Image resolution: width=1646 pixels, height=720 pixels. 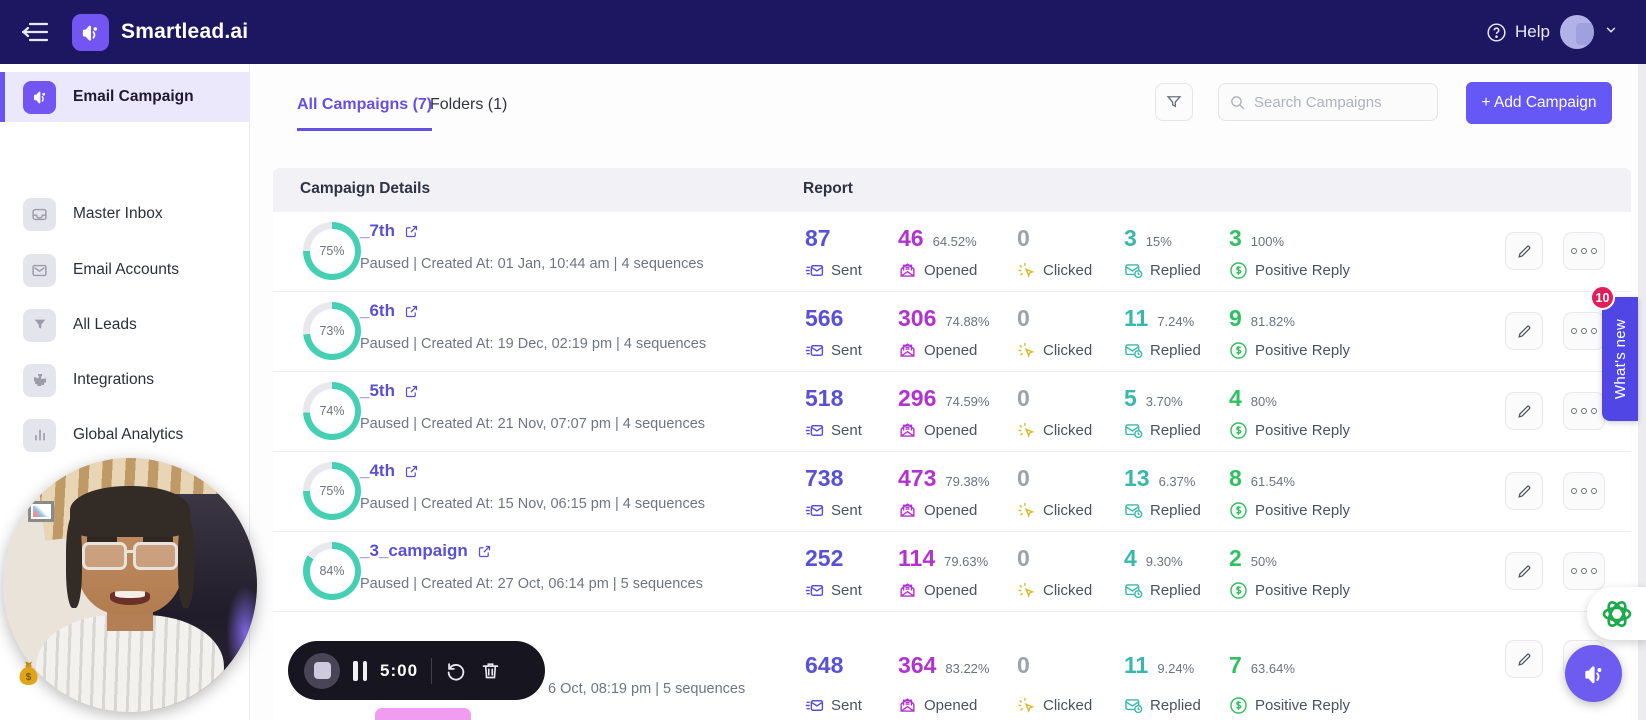 What do you see at coordinates (322, 670) in the screenshot?
I see `stop-recording-button` at bounding box center [322, 670].